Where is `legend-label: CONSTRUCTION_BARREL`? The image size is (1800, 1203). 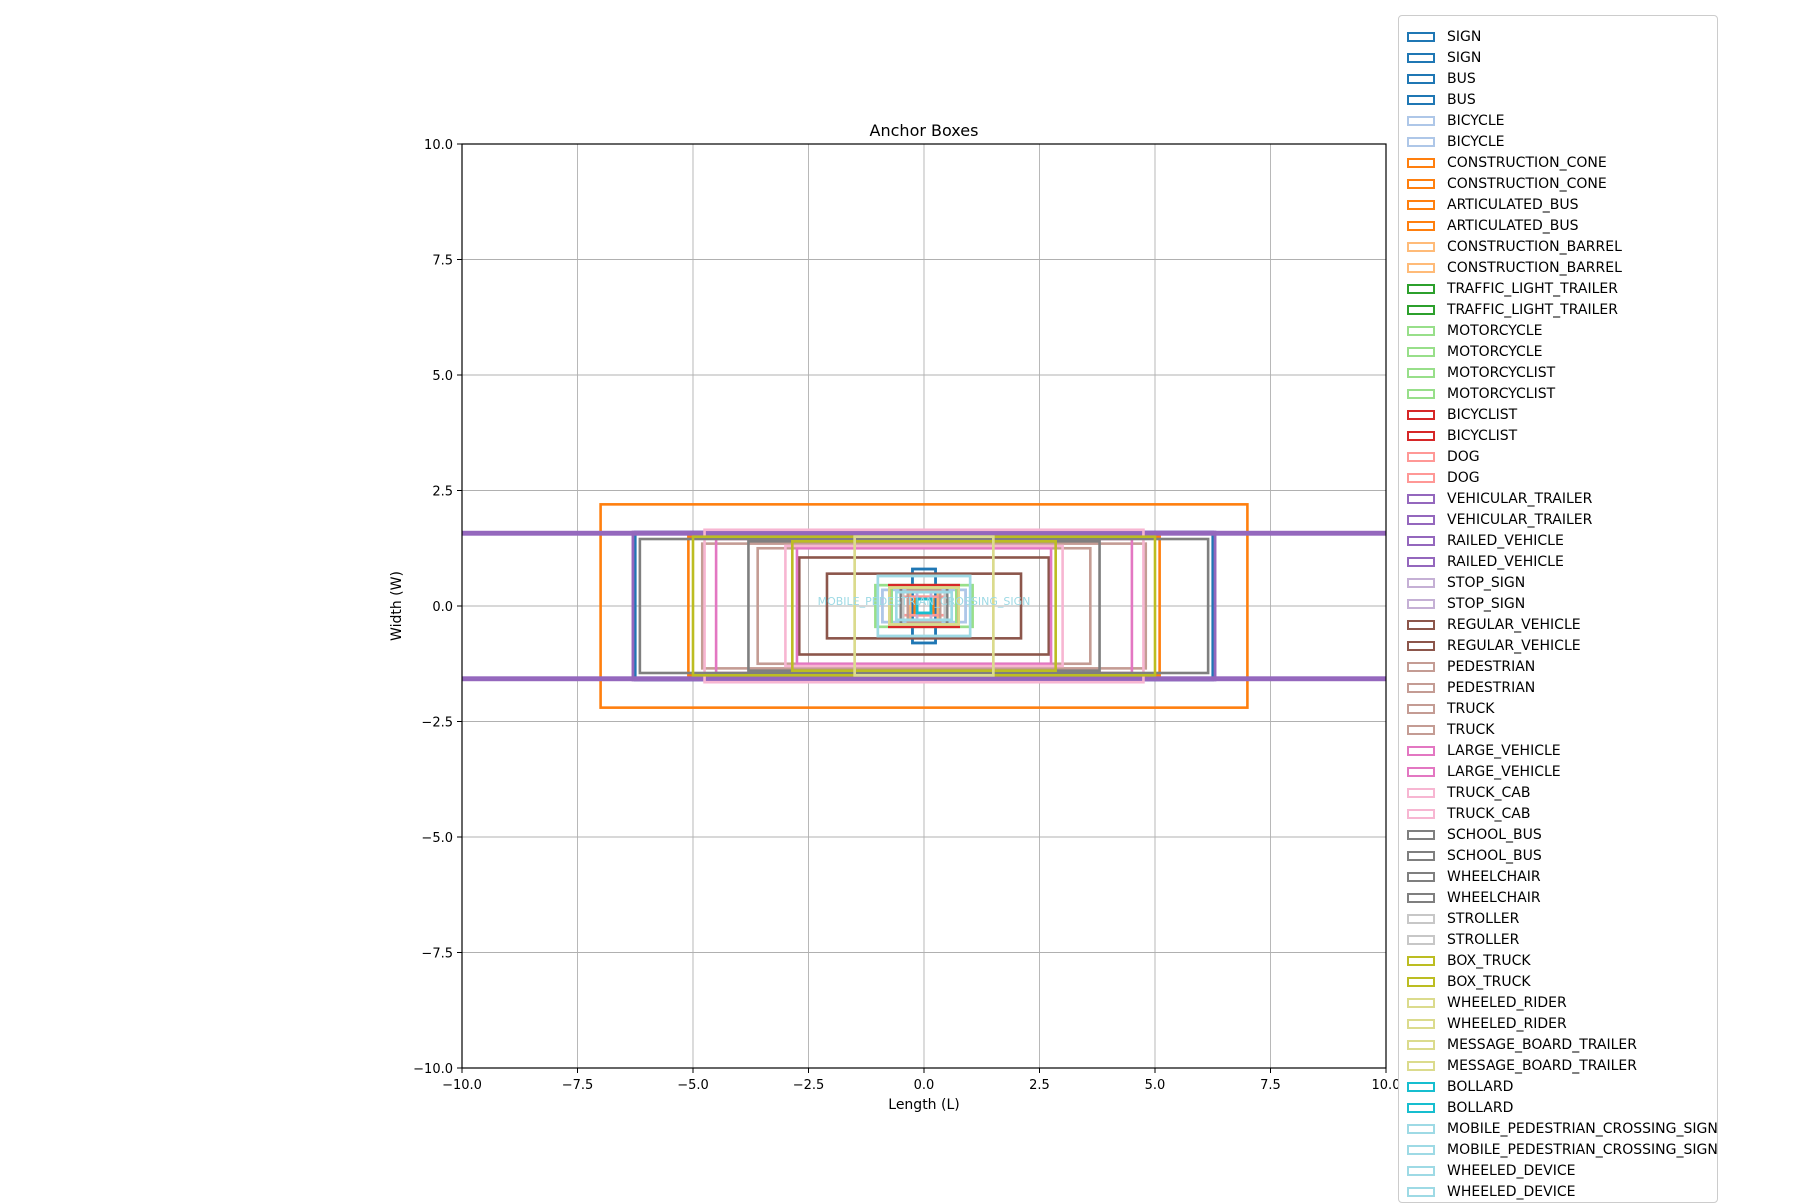
legend-label: CONSTRUCTION_BARREL is located at coordinates (1534, 246).